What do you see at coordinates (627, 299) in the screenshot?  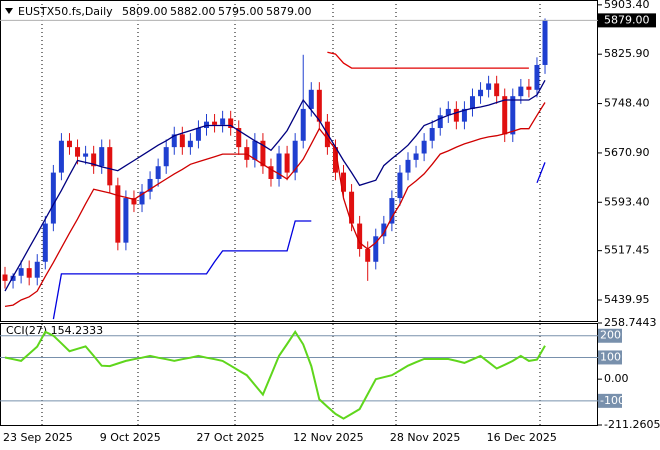 I see `y-tick-label: 5439.95` at bounding box center [627, 299].